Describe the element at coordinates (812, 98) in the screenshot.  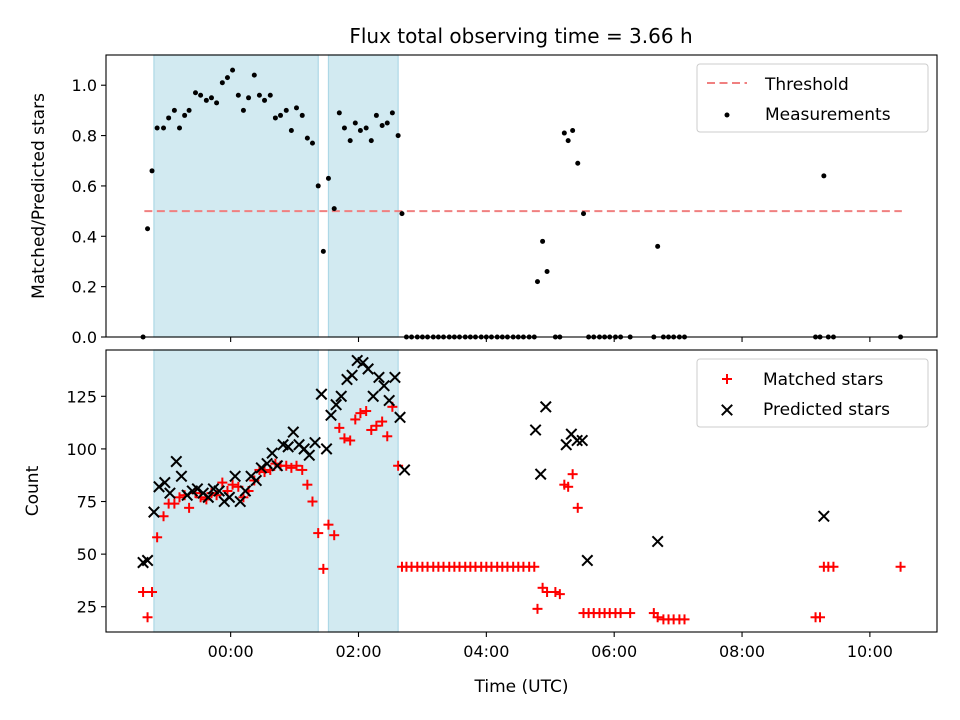
I see `top-legend-box` at that location.